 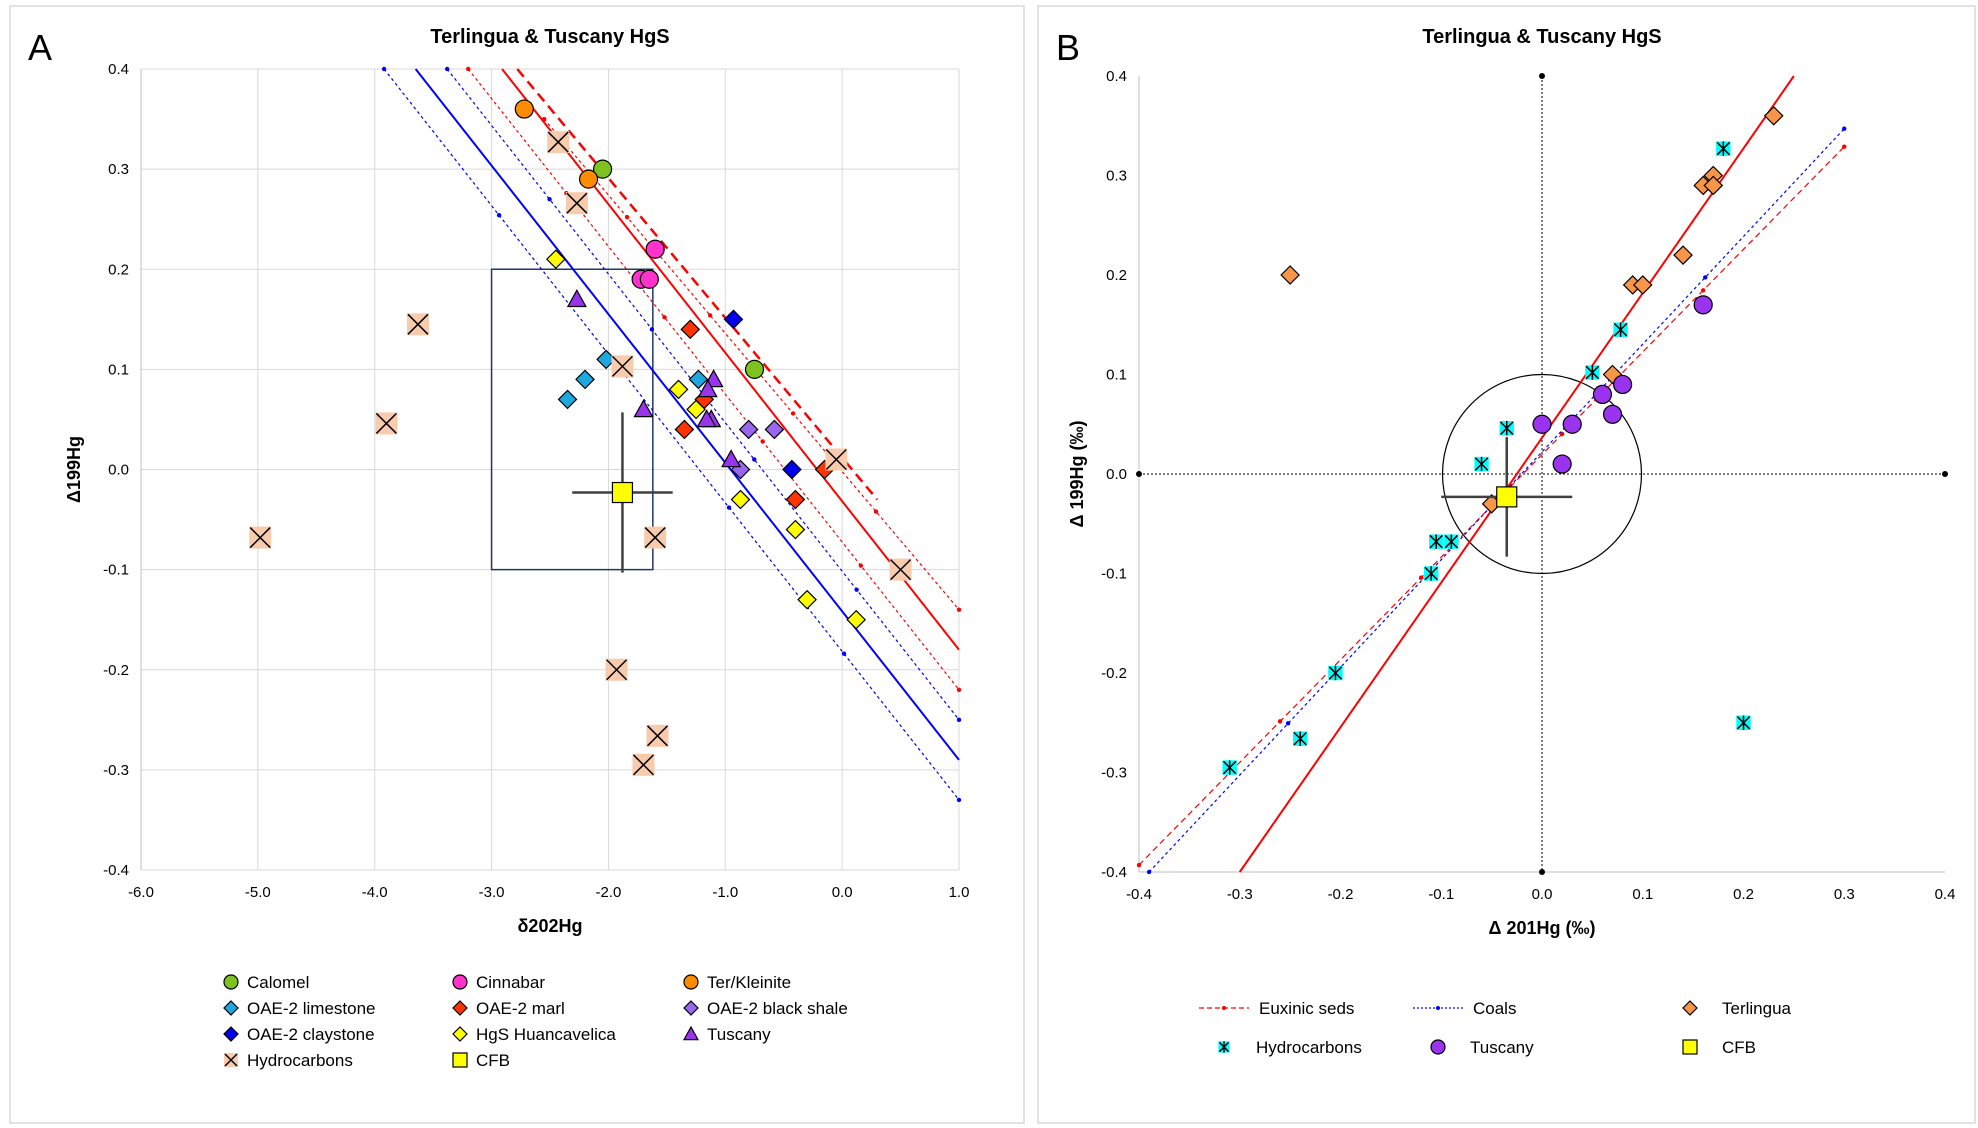 What do you see at coordinates (311, 1008) in the screenshot?
I see `legend-label: OAE-2 limestone` at bounding box center [311, 1008].